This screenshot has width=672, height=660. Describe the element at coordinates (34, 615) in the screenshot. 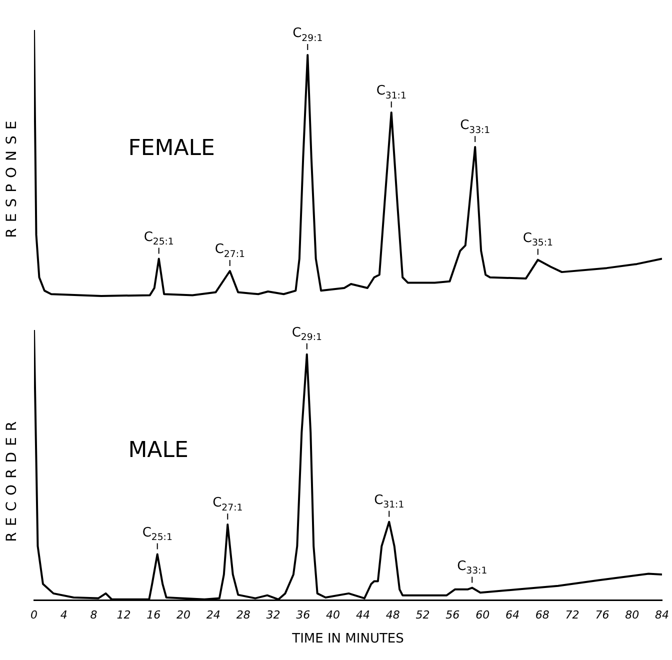

I see `x-tick-label: 0` at that location.